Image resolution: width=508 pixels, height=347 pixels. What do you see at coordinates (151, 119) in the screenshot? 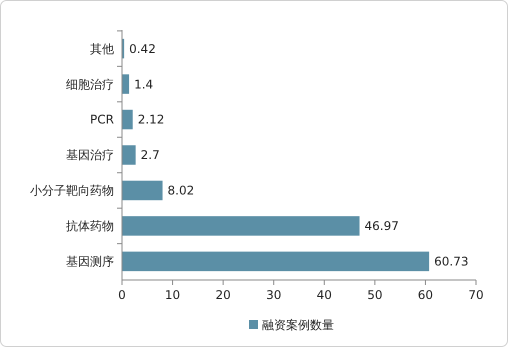
I see `data-label: 2.12` at bounding box center [151, 119].